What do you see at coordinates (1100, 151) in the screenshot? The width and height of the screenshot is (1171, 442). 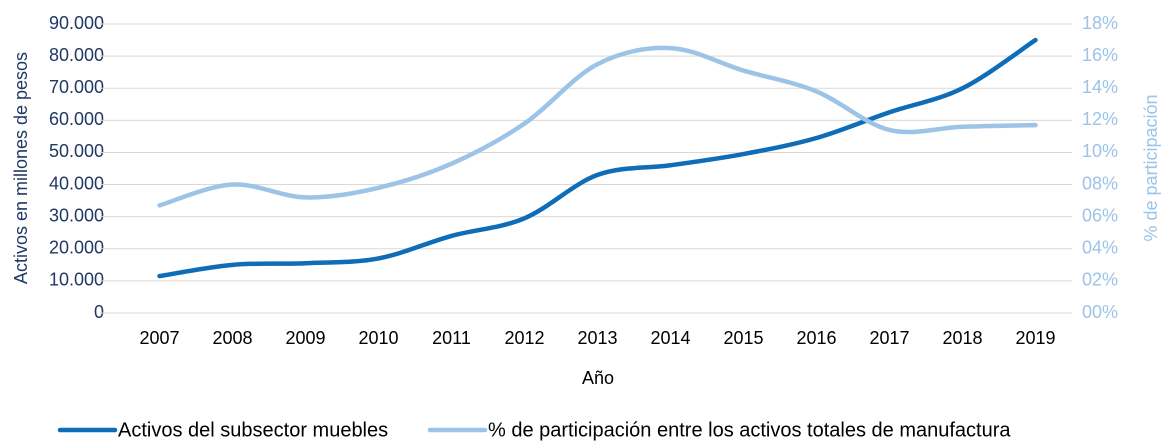 I see `y2-tick-label: 10%` at bounding box center [1100, 151].